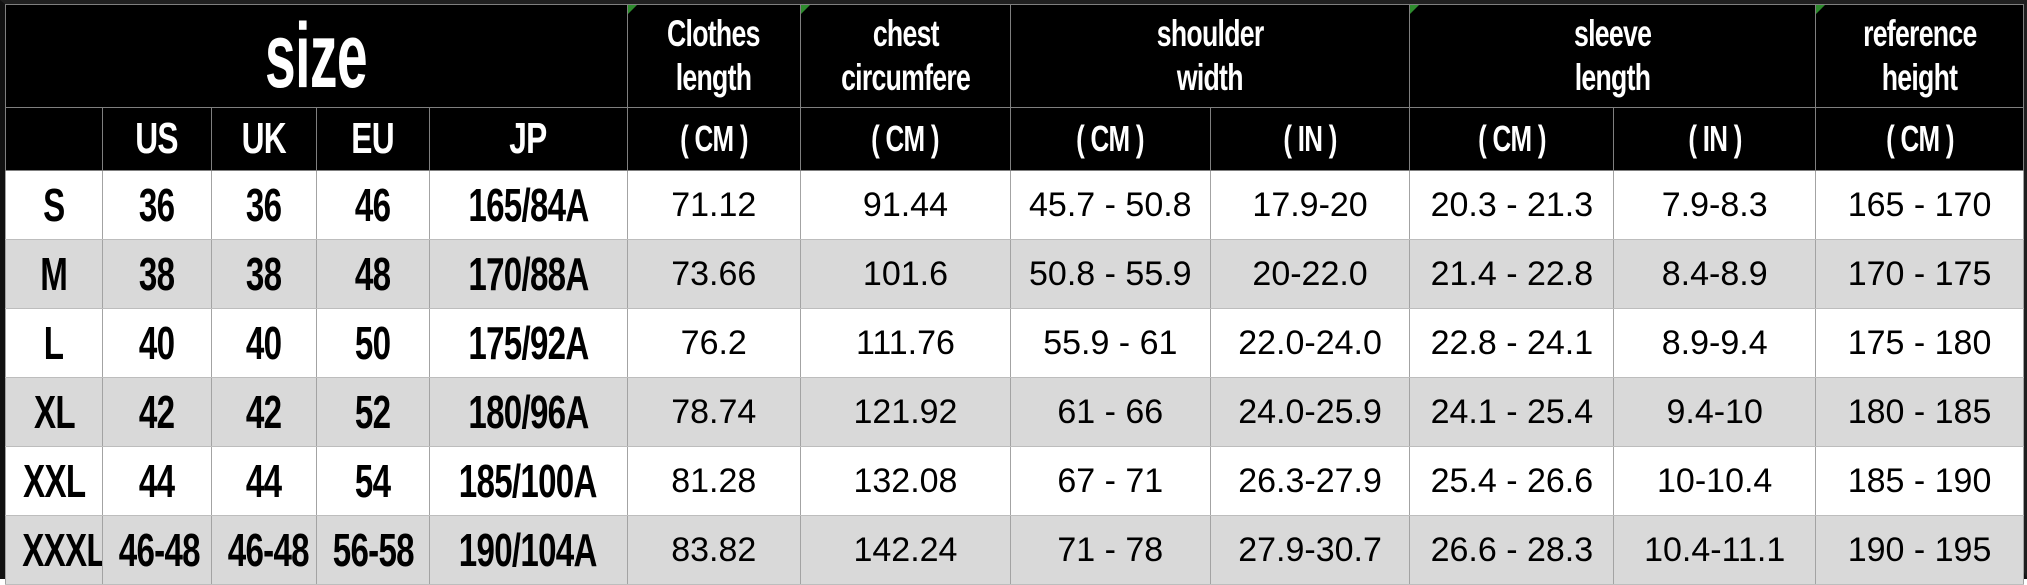 Image resolution: width=2027 pixels, height=585 pixels. Describe the element at coordinates (54, 274) in the screenshot. I see `cell-size: M` at that location.